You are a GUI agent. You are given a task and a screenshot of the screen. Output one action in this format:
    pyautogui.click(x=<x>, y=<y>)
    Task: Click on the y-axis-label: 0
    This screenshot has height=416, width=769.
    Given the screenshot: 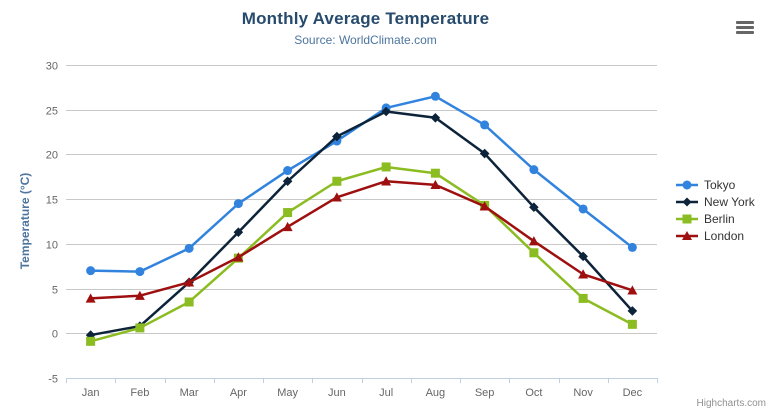 What is the action you would take?
    pyautogui.click(x=55, y=335)
    